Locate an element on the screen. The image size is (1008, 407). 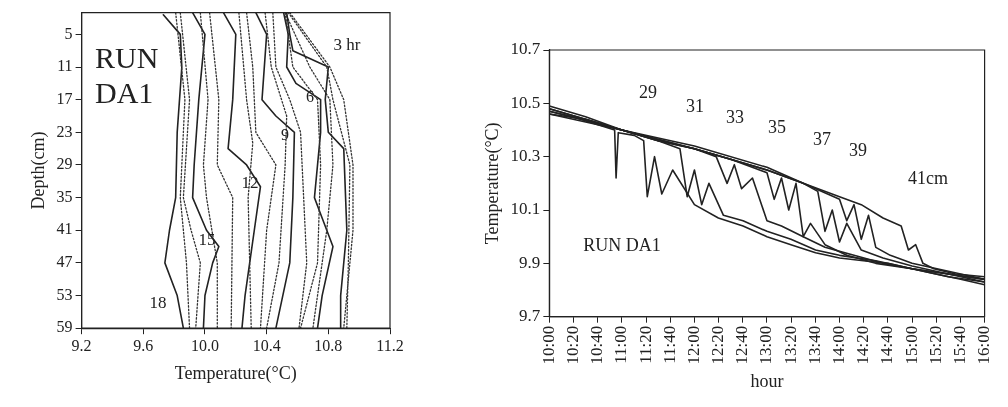
y-tick-label: 29 is located at coordinates (64, 164).